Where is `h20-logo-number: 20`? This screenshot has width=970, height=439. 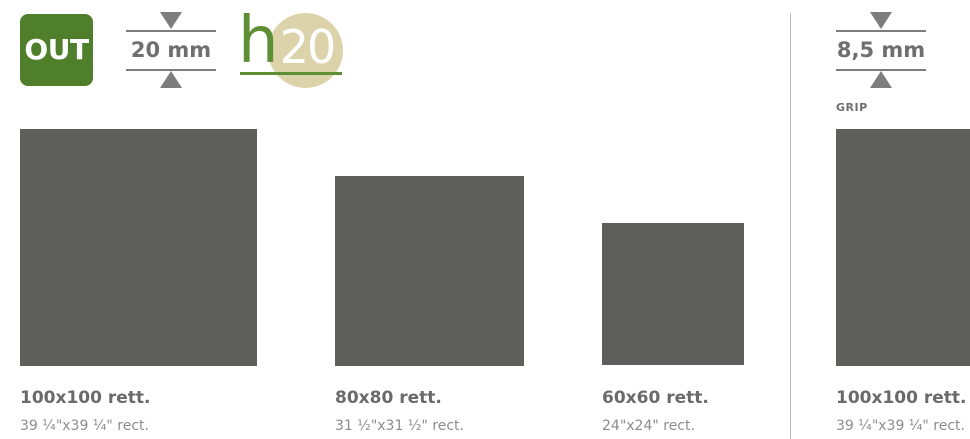 h20-logo-number: 20 is located at coordinates (308, 47).